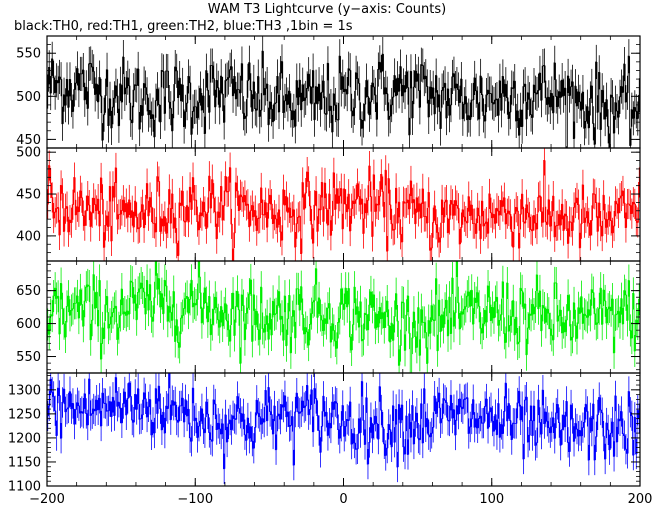  What do you see at coordinates (24, 390) in the screenshot?
I see `y-tick-label: 1300` at bounding box center [24, 390].